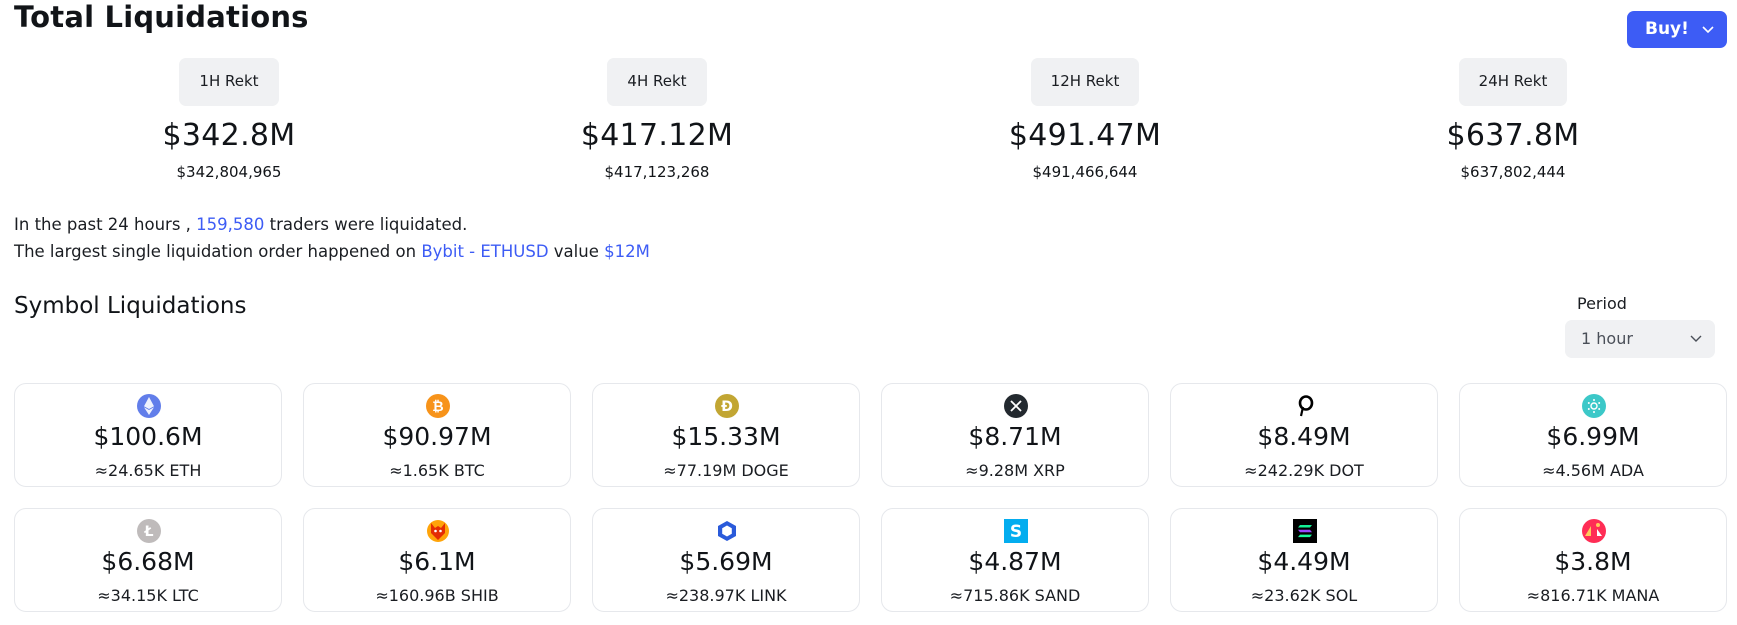 This screenshot has width=1737, height=625. What do you see at coordinates (1305, 531) in the screenshot?
I see `sol-icon` at bounding box center [1305, 531].